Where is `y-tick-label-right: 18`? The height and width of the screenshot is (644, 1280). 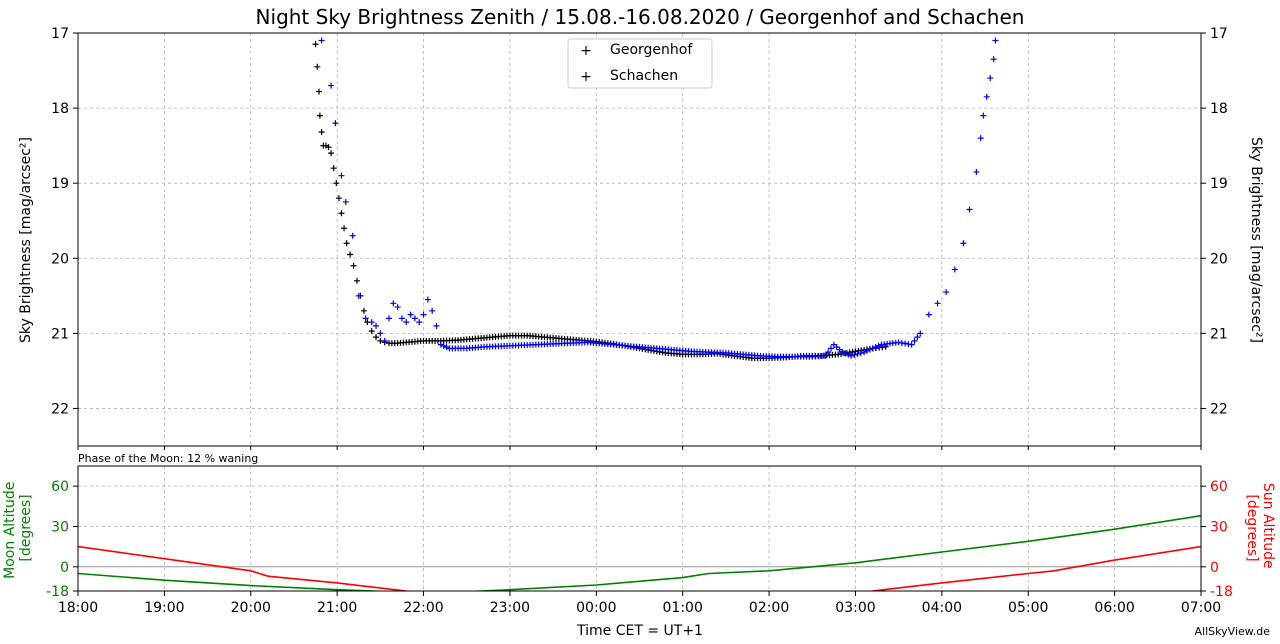 y-tick-label-right: 18 is located at coordinates (1219, 109).